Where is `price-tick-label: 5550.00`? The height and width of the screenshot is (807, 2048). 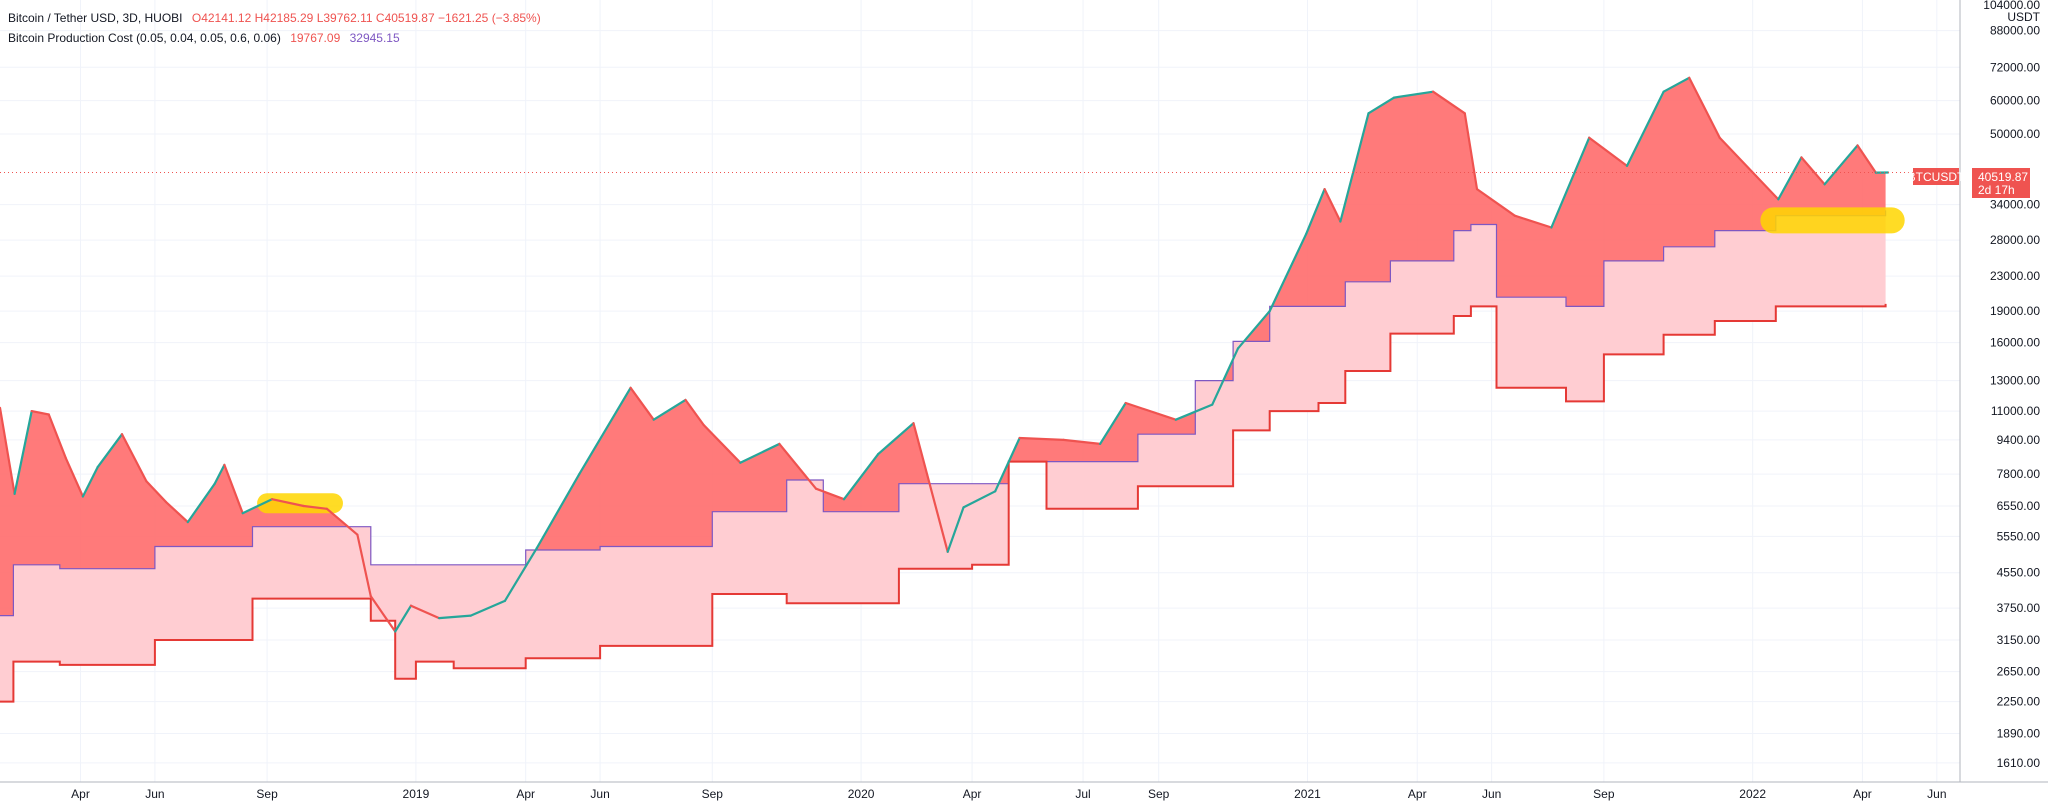
price-tick-label: 5550.00 is located at coordinates (2019, 536).